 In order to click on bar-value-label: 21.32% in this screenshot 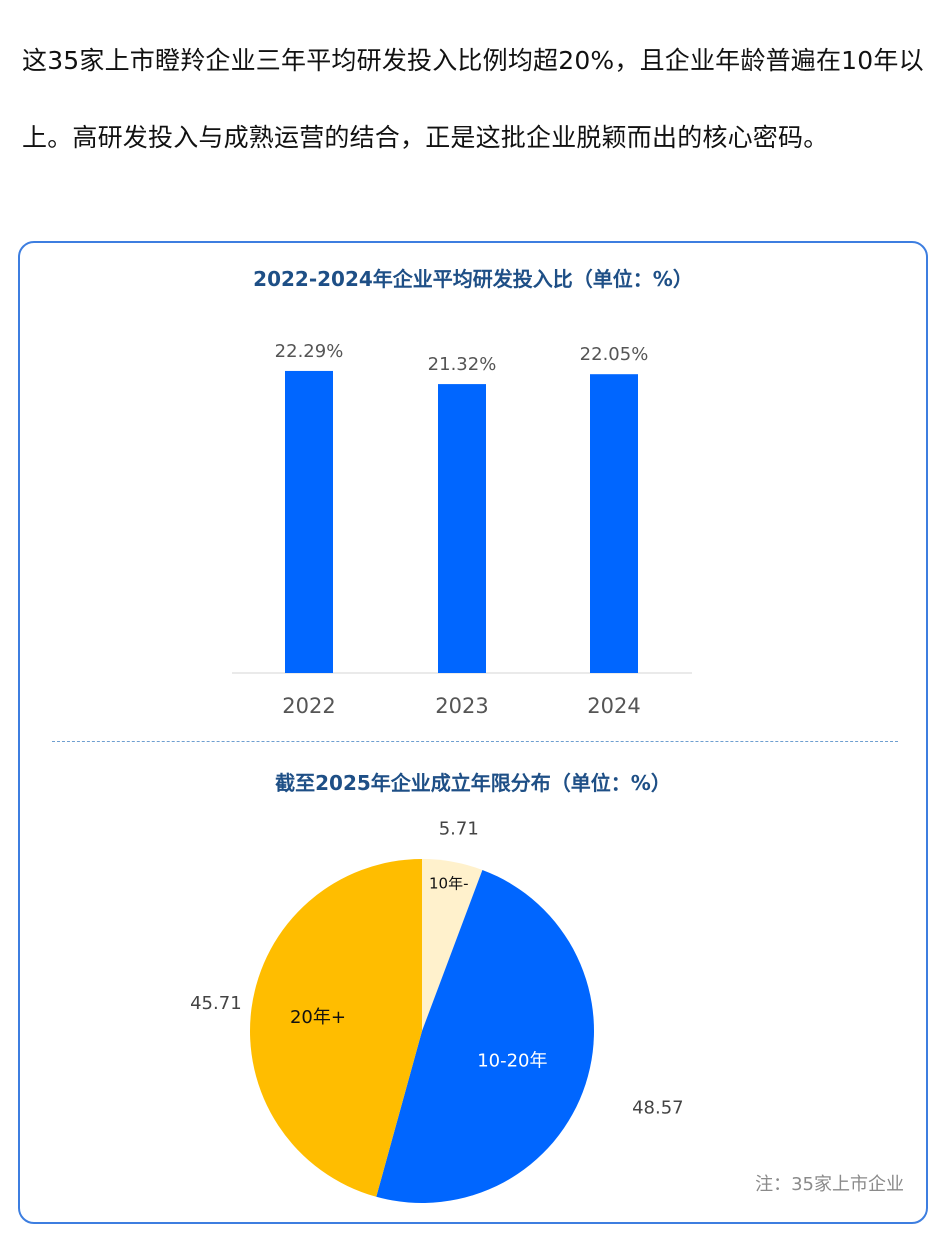, I will do `click(462, 364)`.